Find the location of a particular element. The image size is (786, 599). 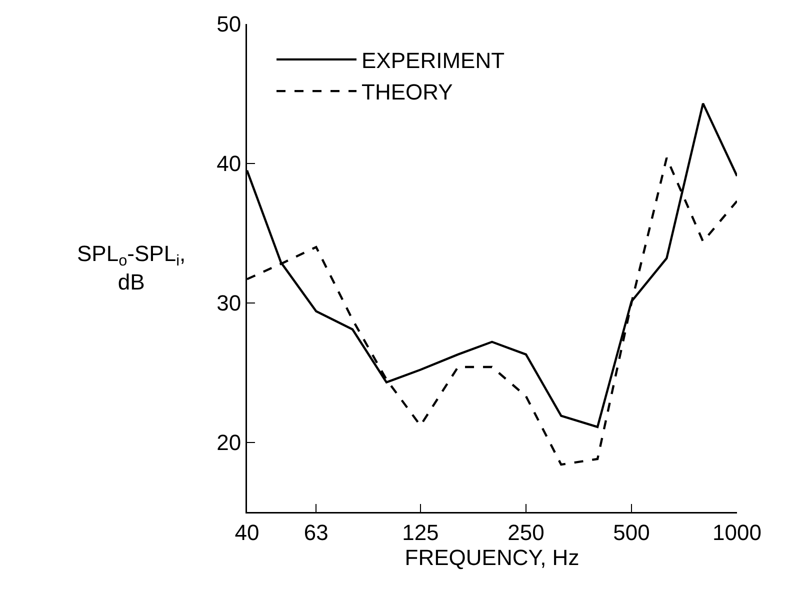

legend-label: THEORY is located at coordinates (408, 92).